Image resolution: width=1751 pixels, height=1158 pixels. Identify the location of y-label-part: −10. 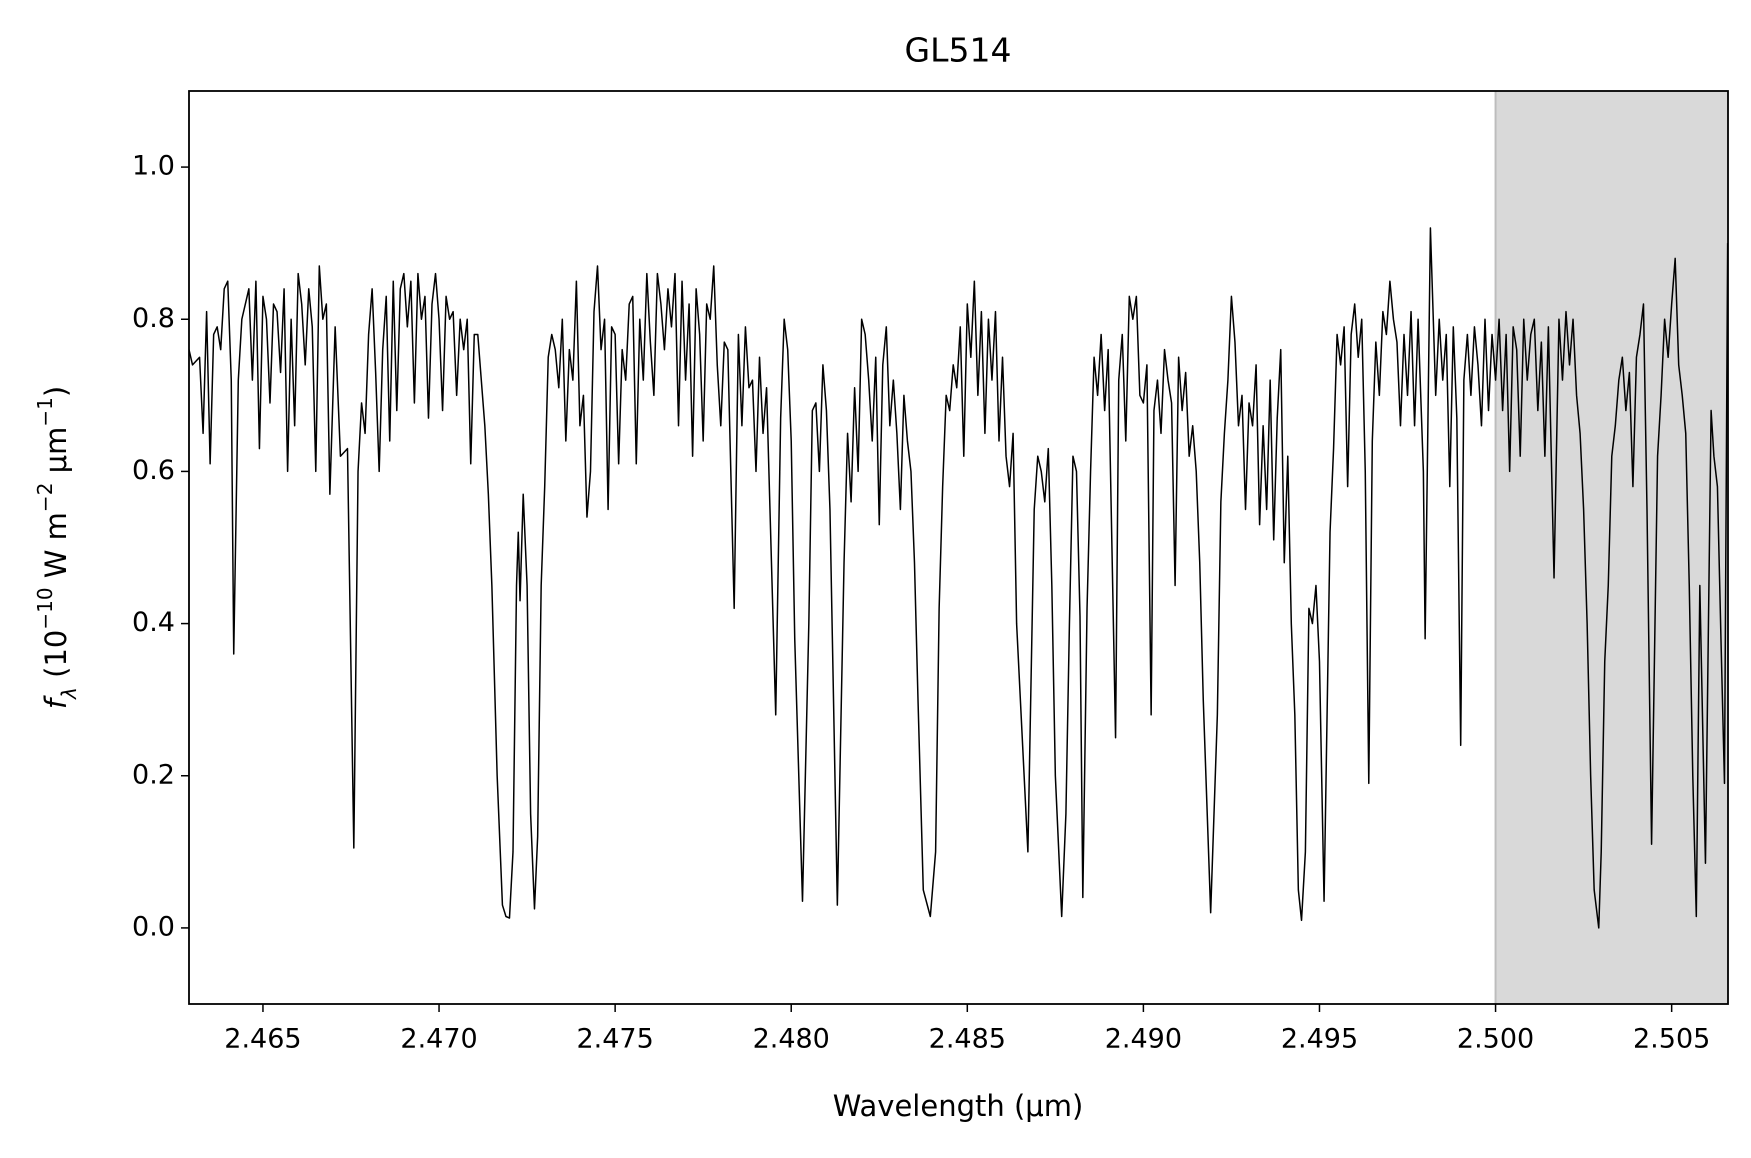
(45, 608).